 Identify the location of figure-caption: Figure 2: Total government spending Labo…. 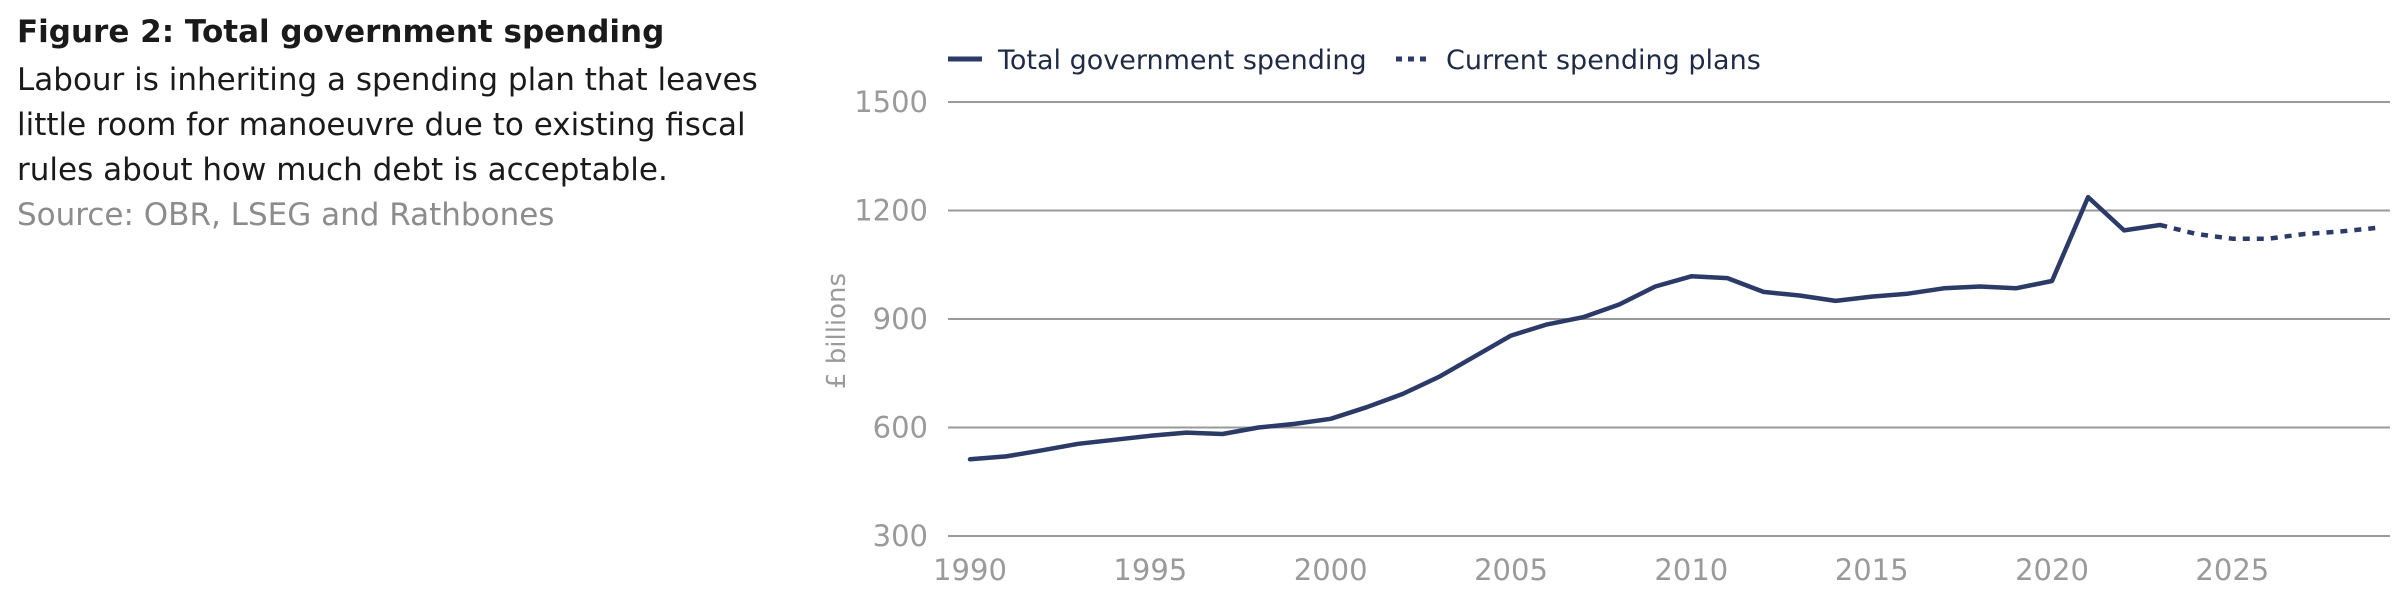
(417, 125).